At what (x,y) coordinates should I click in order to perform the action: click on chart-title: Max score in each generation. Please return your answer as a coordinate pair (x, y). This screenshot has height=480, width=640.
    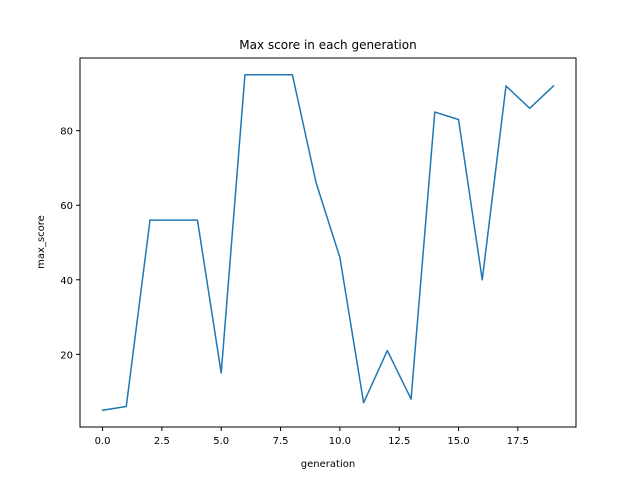
    Looking at the image, I should click on (327, 45).